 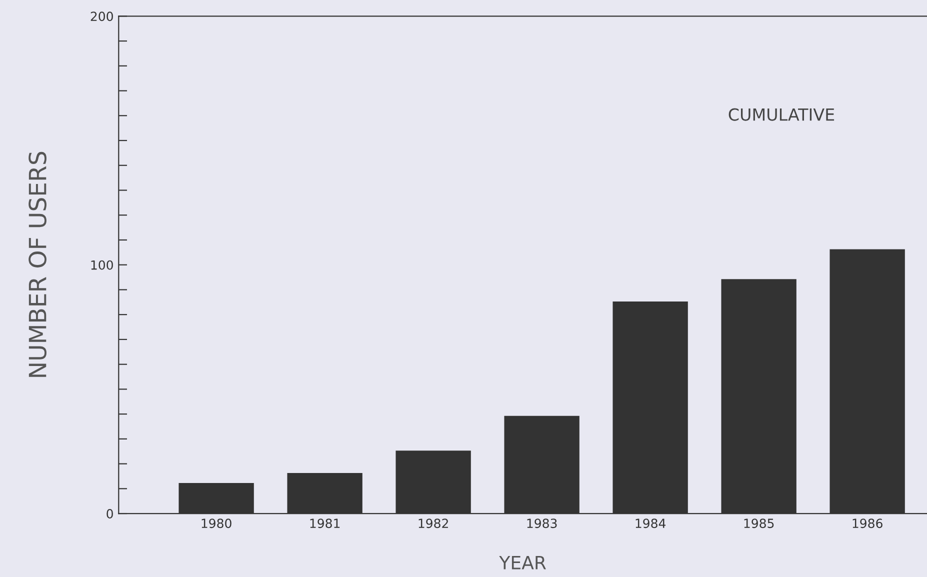 What do you see at coordinates (37, 264) in the screenshot?
I see `y-axis-title: NUMBER OF USERS` at bounding box center [37, 264].